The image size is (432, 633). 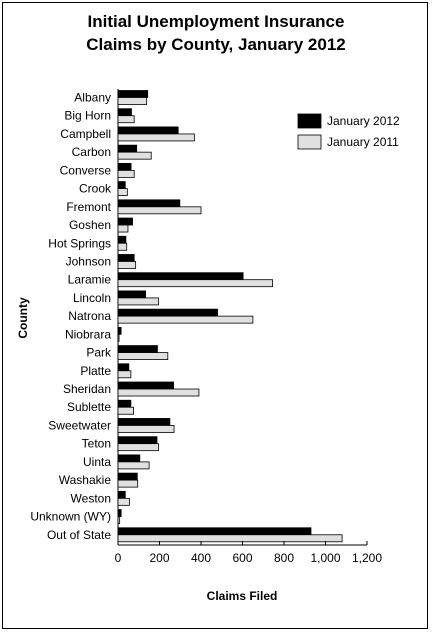 I want to click on y-tick-label: Weston, so click(x=91, y=498).